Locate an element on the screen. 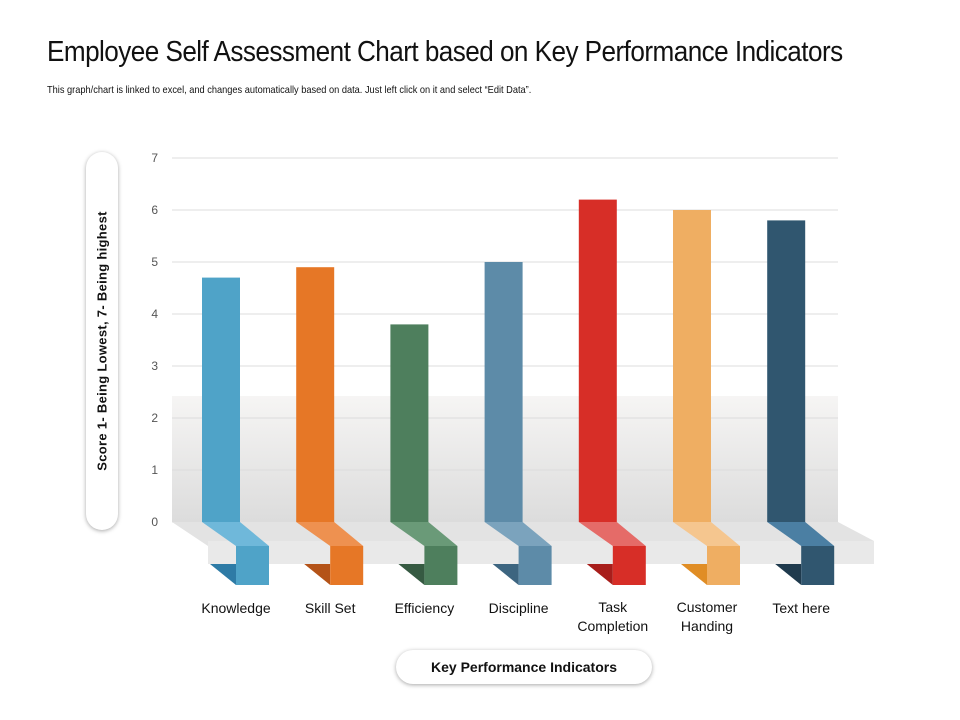  y-tick-label: 0 is located at coordinates (154, 522).